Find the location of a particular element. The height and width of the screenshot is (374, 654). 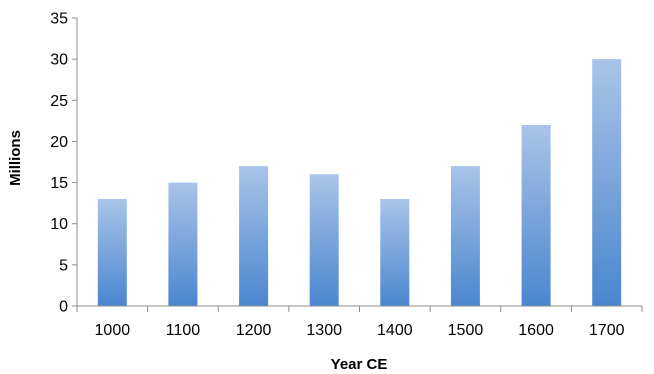

x-tick-label: 1200 is located at coordinates (254, 330).